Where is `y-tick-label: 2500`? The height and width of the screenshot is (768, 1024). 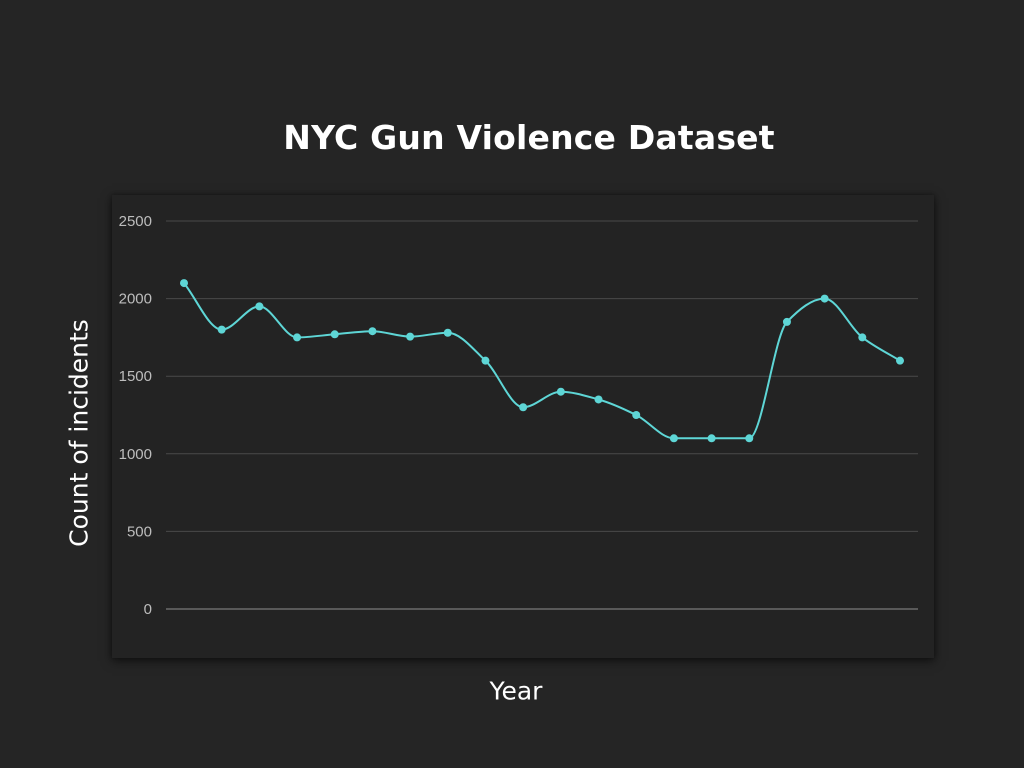
y-tick-label: 2500 is located at coordinates (135, 221).